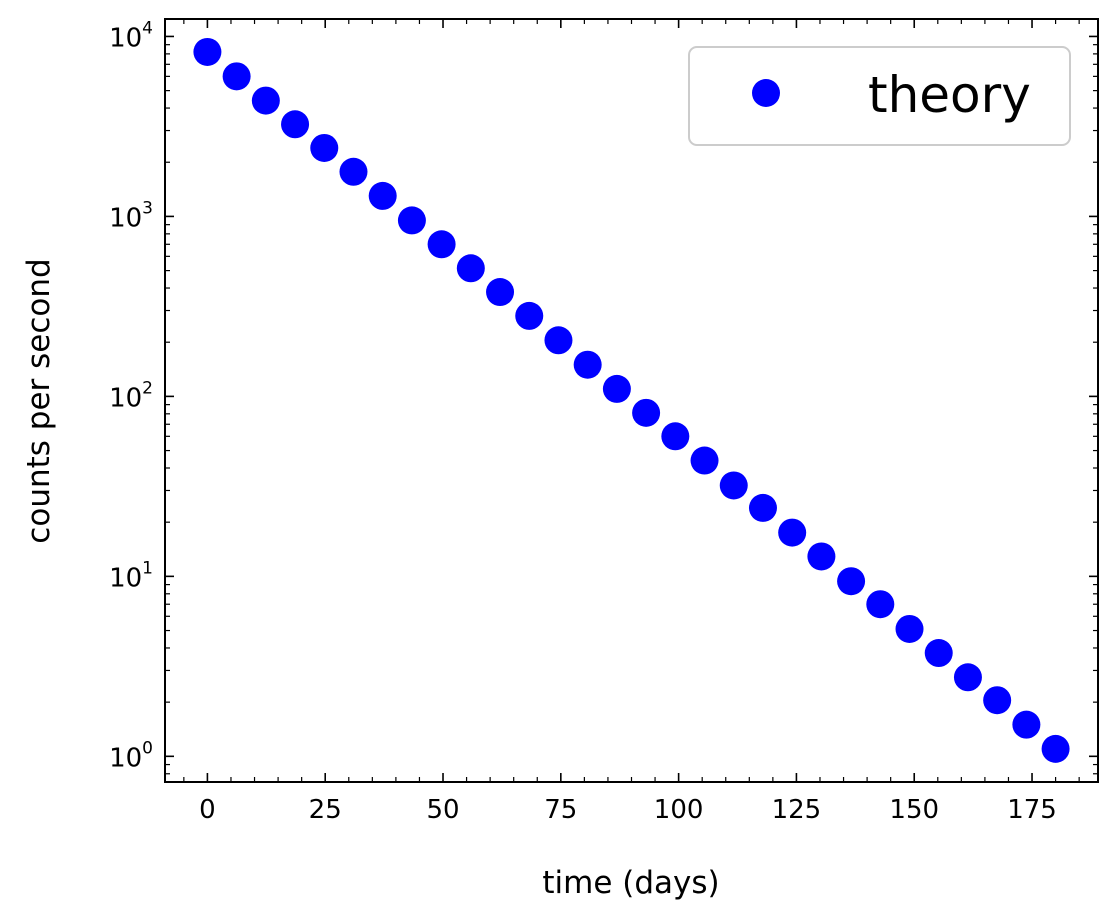 The height and width of the screenshot is (923, 1118). Describe the element at coordinates (207, 810) in the screenshot. I see `x-tick-label: 0` at that location.